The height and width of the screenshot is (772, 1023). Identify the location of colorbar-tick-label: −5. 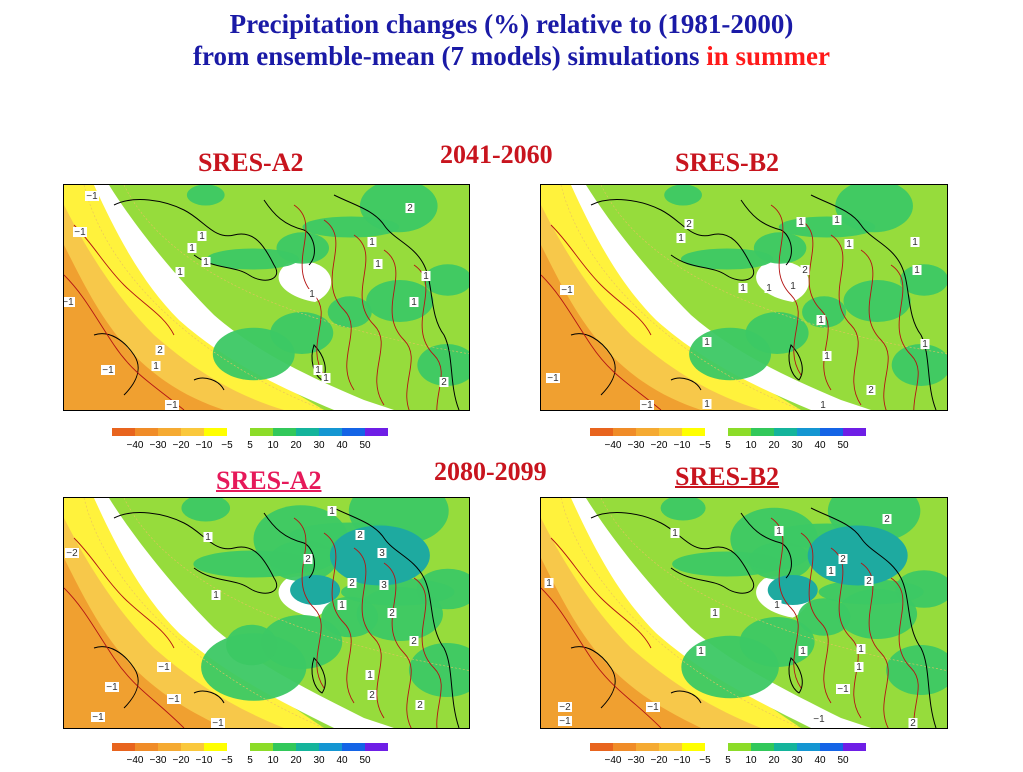
(705, 760).